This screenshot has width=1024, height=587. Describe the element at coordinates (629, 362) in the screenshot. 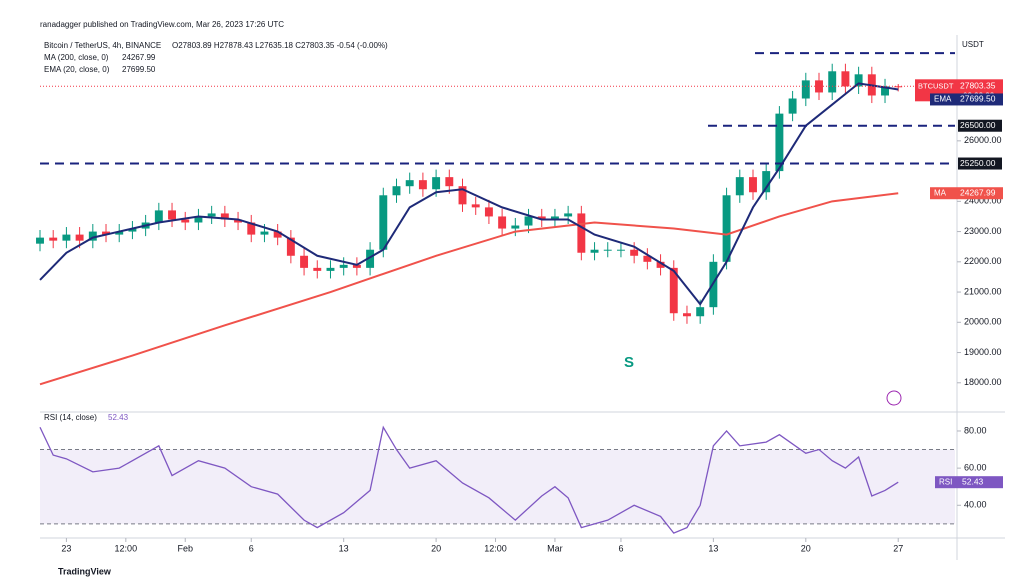

I see `annotation: S` at that location.